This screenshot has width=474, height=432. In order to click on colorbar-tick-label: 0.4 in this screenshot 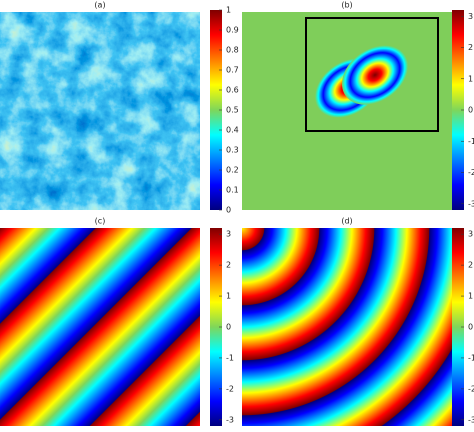, I will do `click(232, 130)`.